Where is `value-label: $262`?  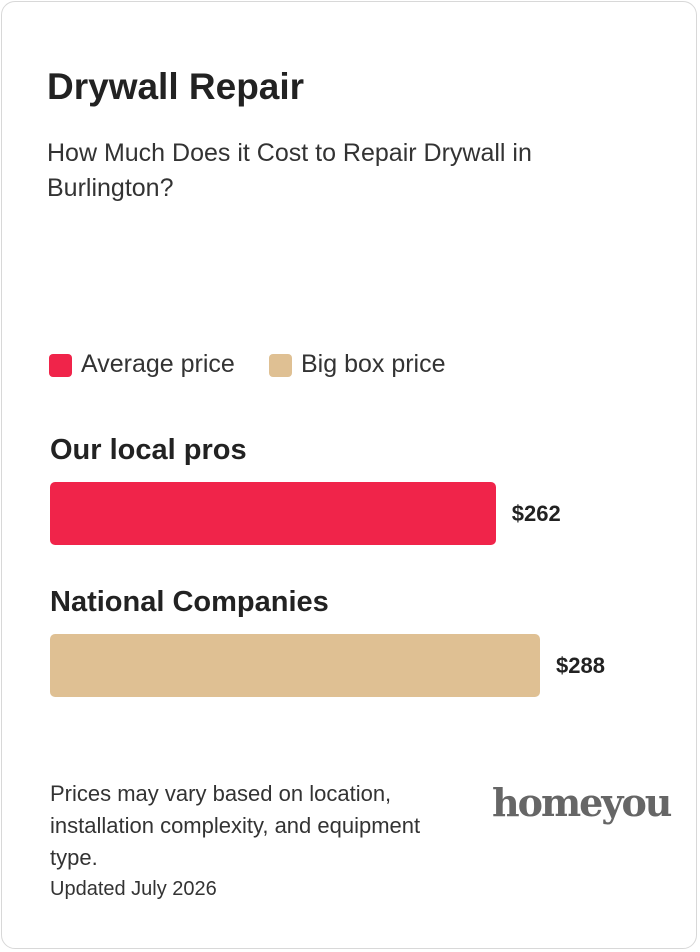 value-label: $262 is located at coordinates (536, 513).